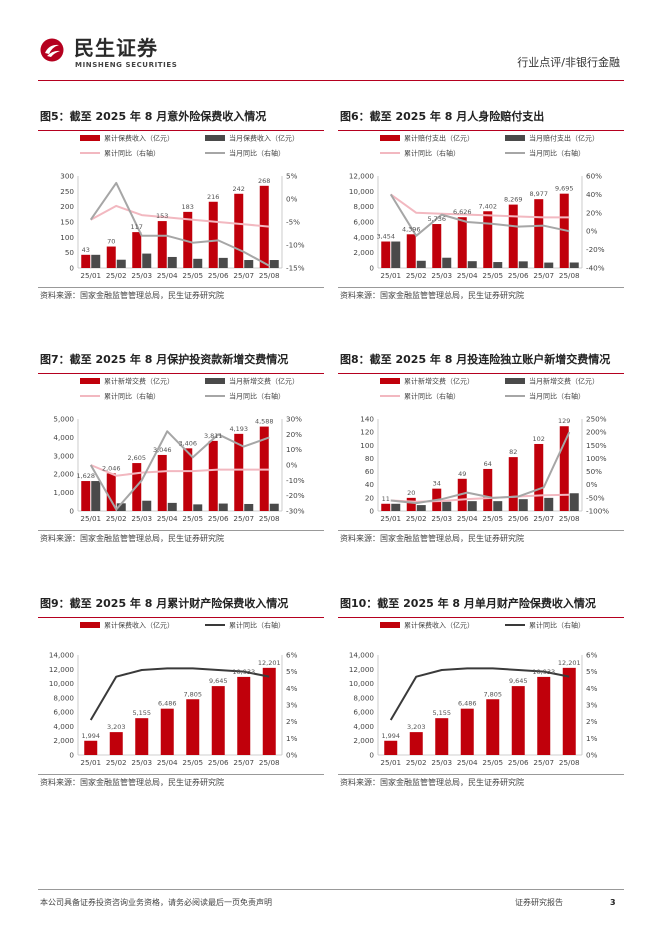 This screenshot has height=936, width=662. What do you see at coordinates (126, 65) in the screenshot?
I see `brand-name-en: MINSHENG SECURITIES` at bounding box center [126, 65].